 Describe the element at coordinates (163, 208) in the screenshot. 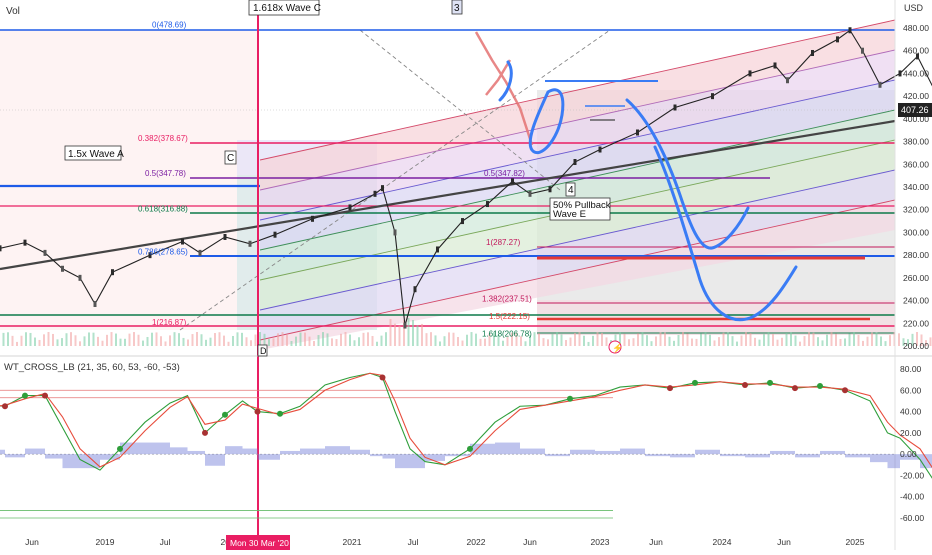

I see `fib-level-label: 0.618(316.88)` at that location.